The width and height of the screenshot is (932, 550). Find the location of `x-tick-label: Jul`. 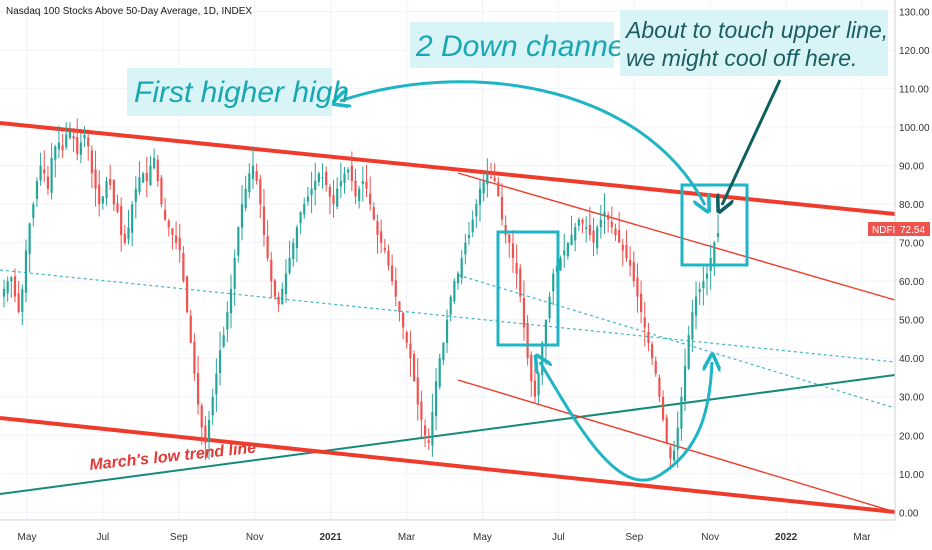

x-tick-label: Jul is located at coordinates (103, 537).